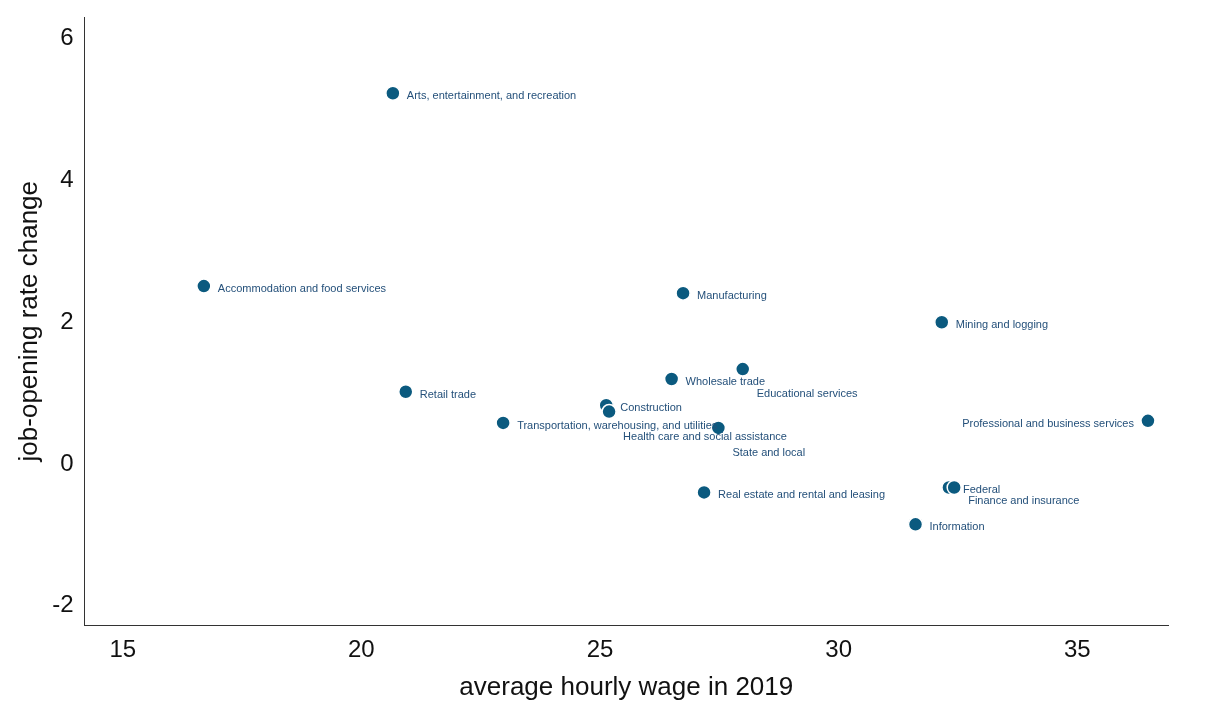 The width and height of the screenshot is (1208, 717). Describe the element at coordinates (67, 320) in the screenshot. I see `y-tick-label: 2` at that location.